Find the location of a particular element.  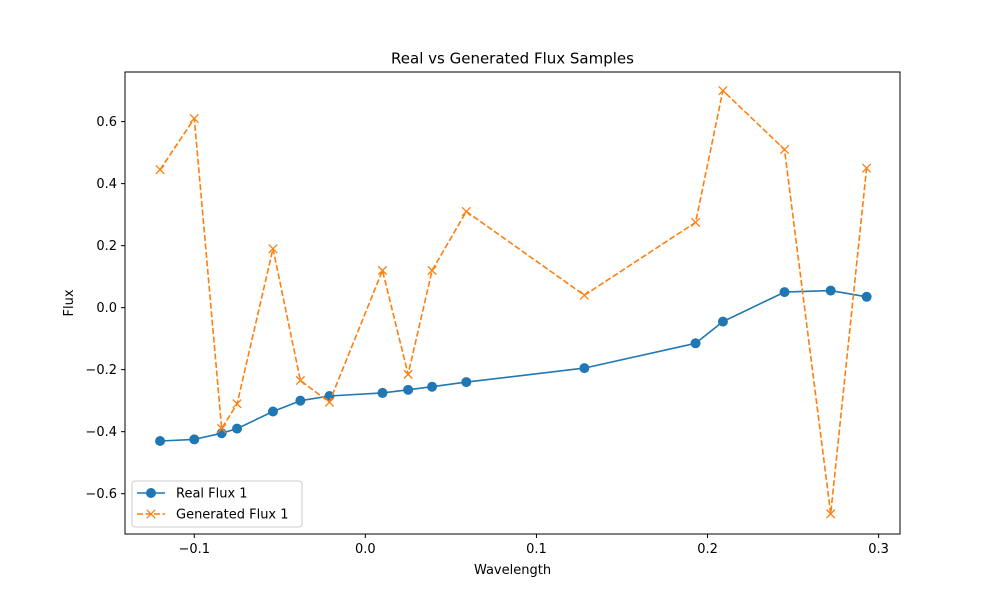

y-tick-label: −0.2 is located at coordinates (101, 370).